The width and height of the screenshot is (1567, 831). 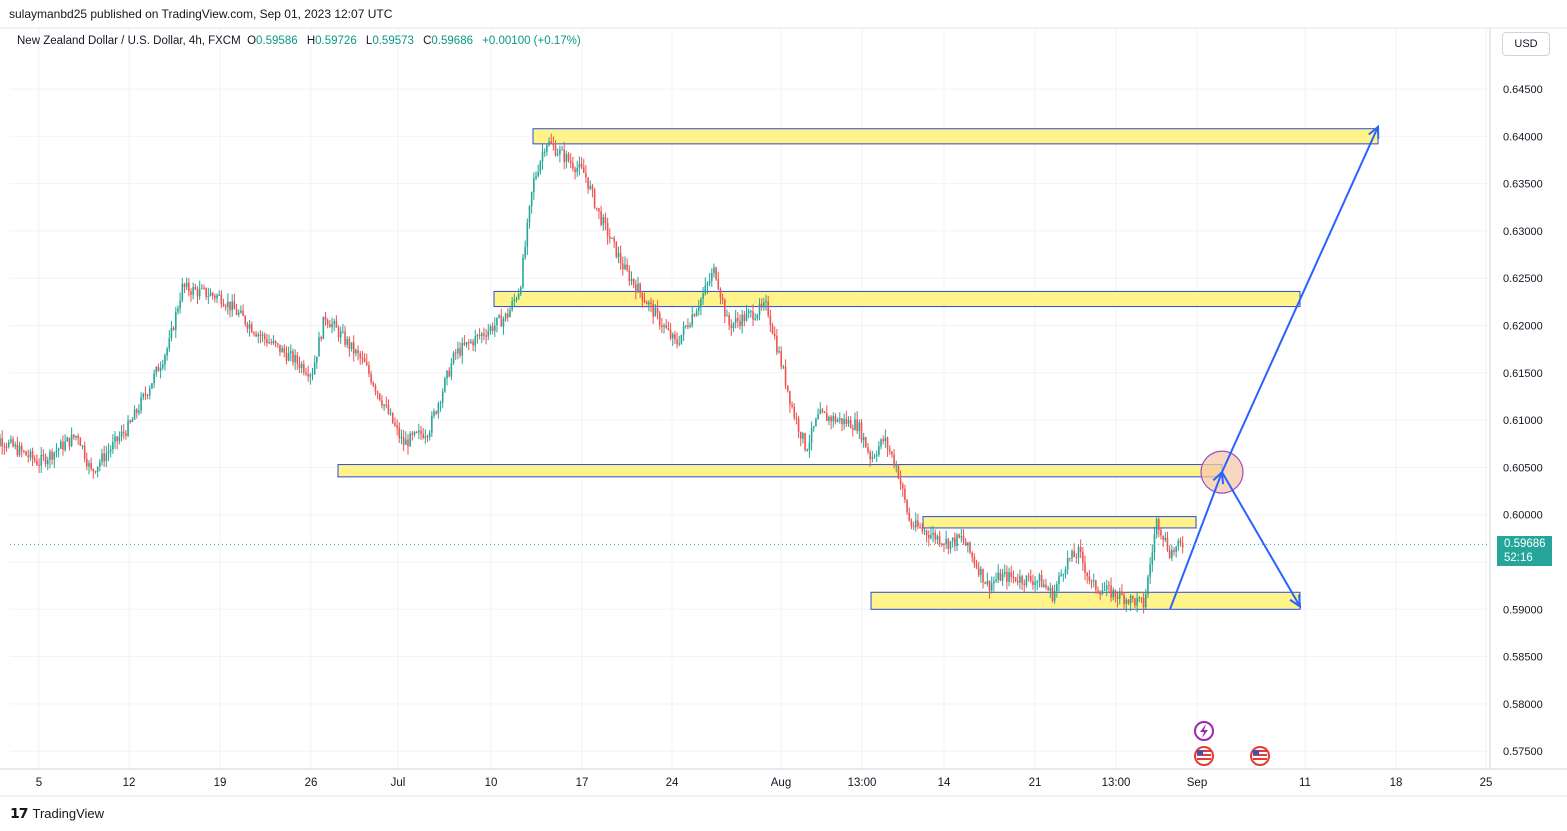 What do you see at coordinates (68, 813) in the screenshot?
I see `brand-name: TradingView` at bounding box center [68, 813].